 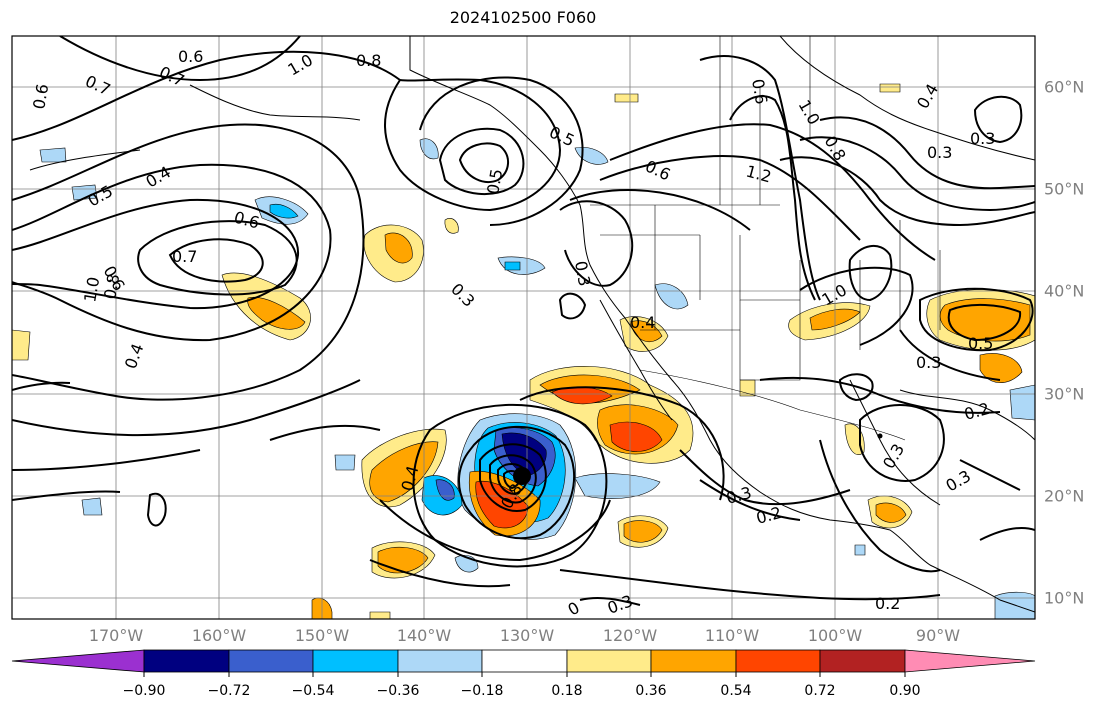 What do you see at coordinates (1064, 496) in the screenshot?
I see `latitude-label: 20°N` at bounding box center [1064, 496].